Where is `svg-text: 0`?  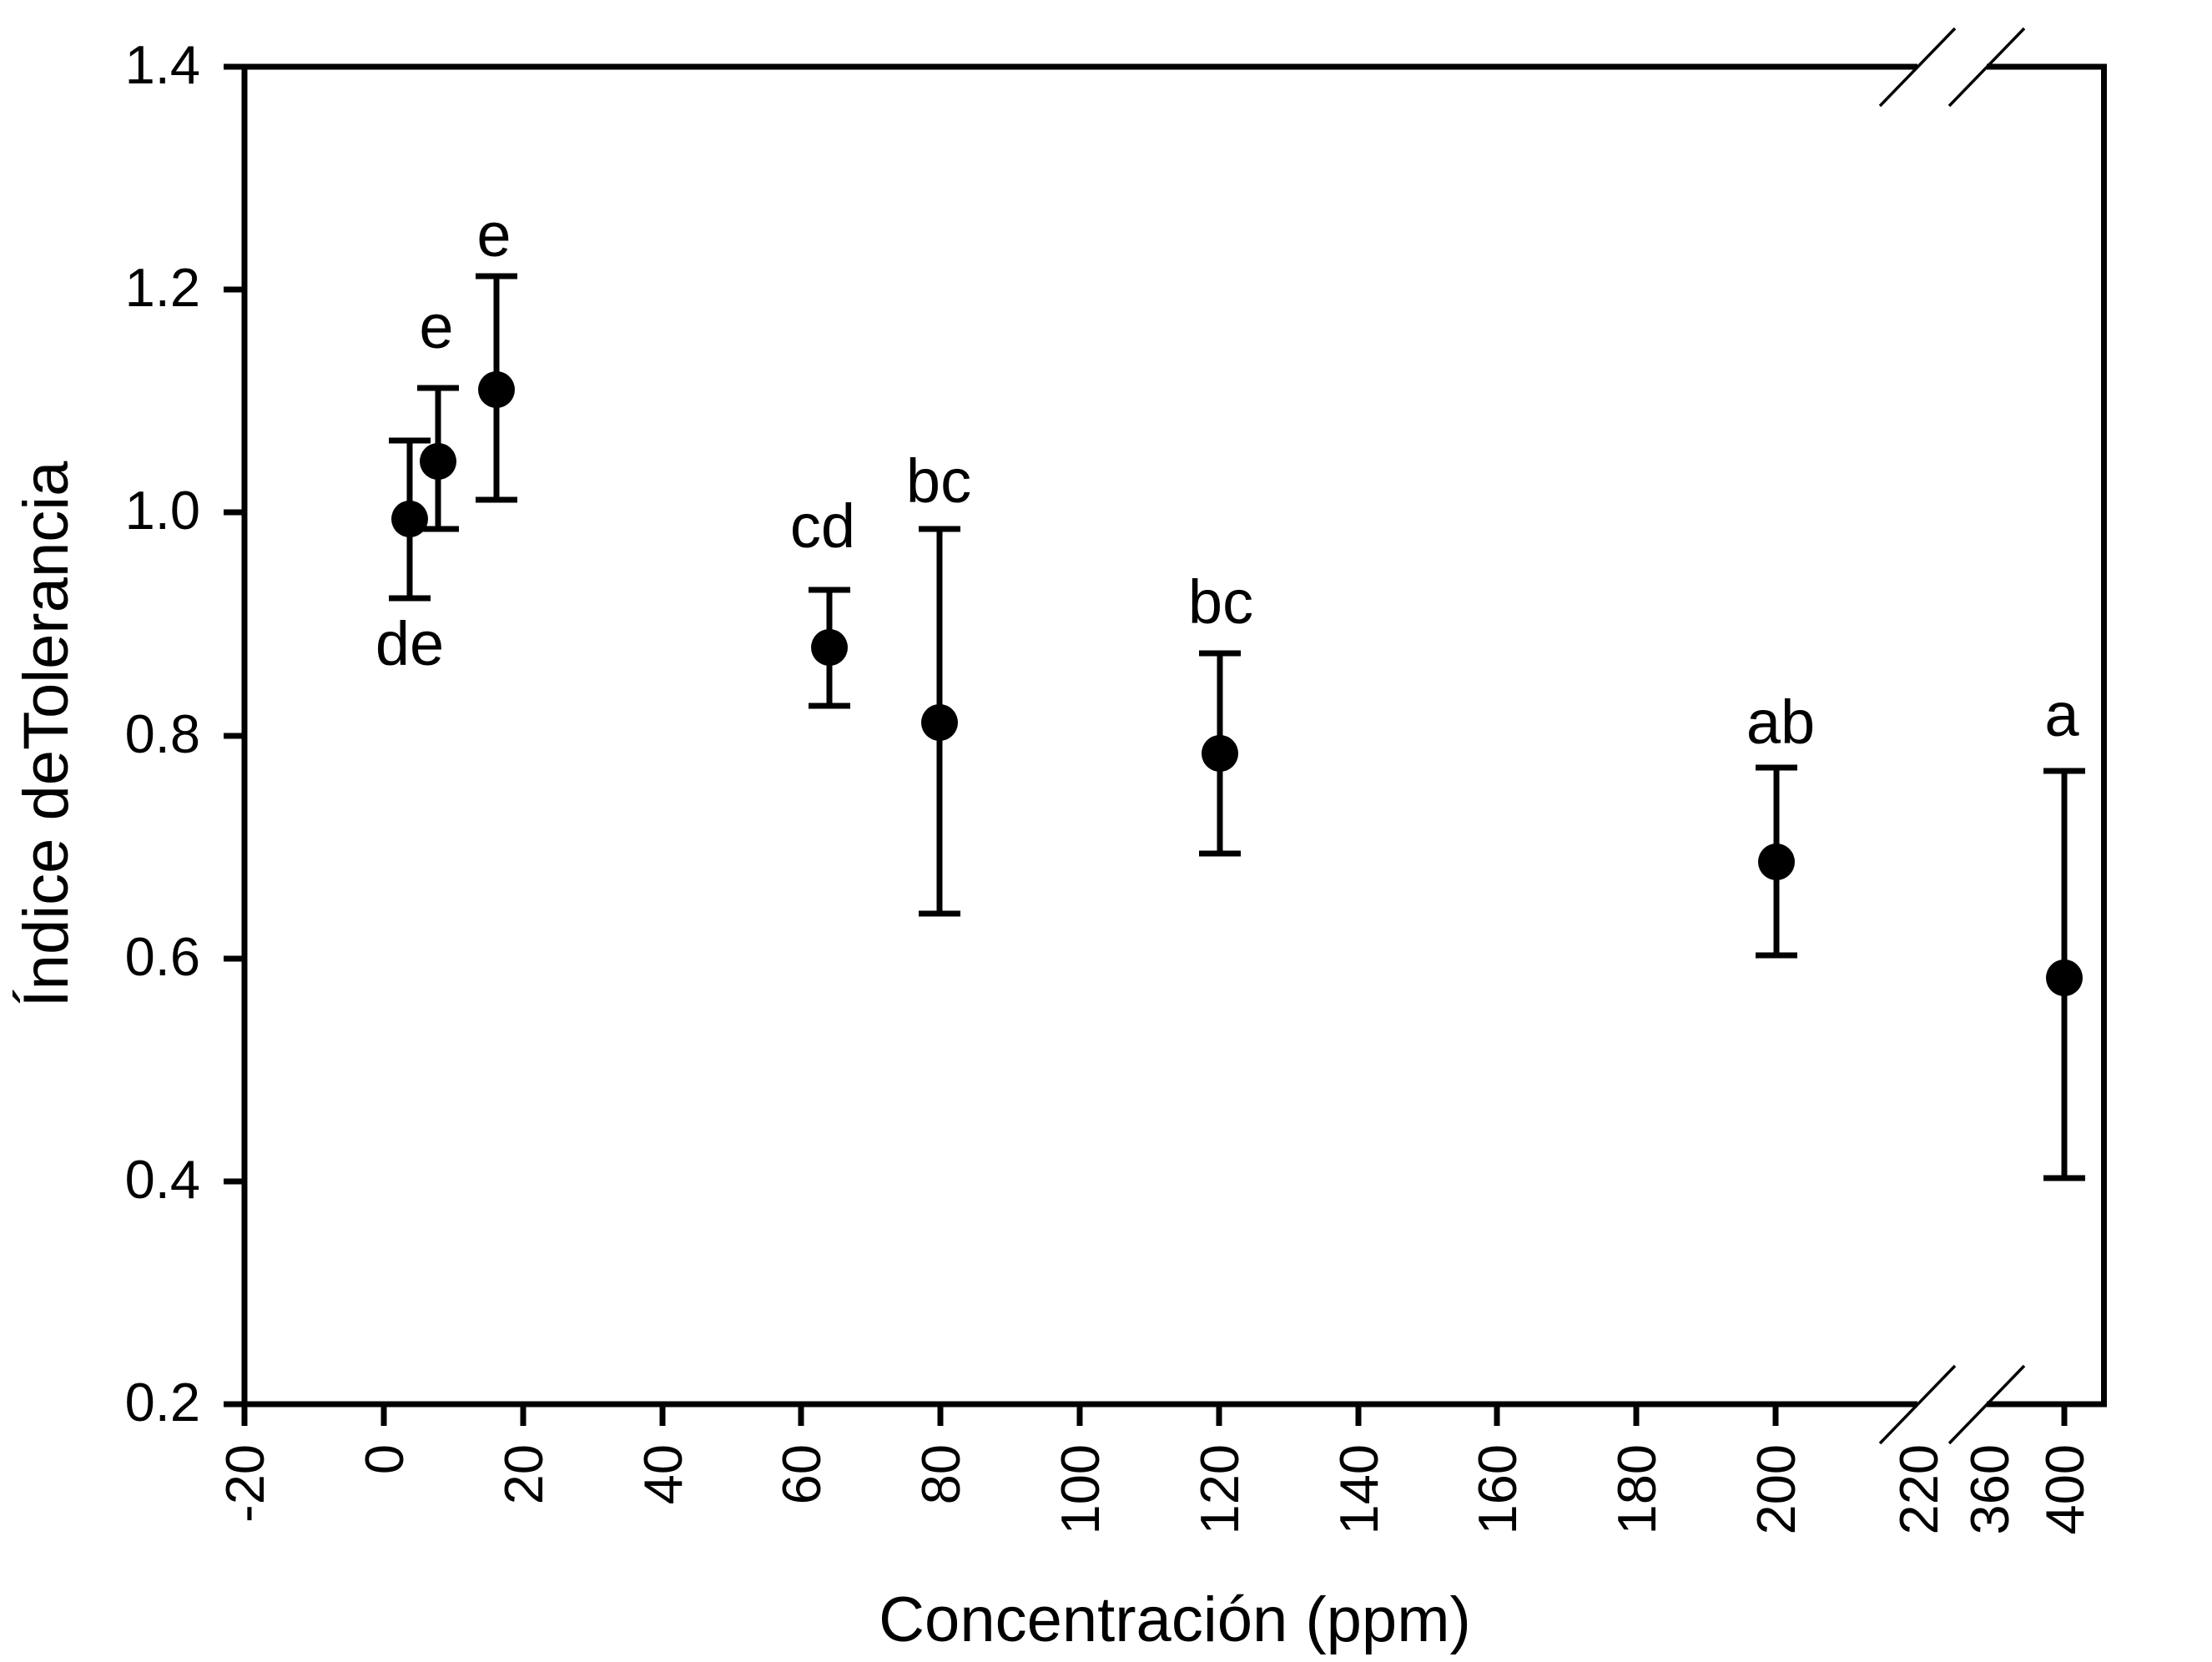
svg-text: 0 is located at coordinates (384, 1459).